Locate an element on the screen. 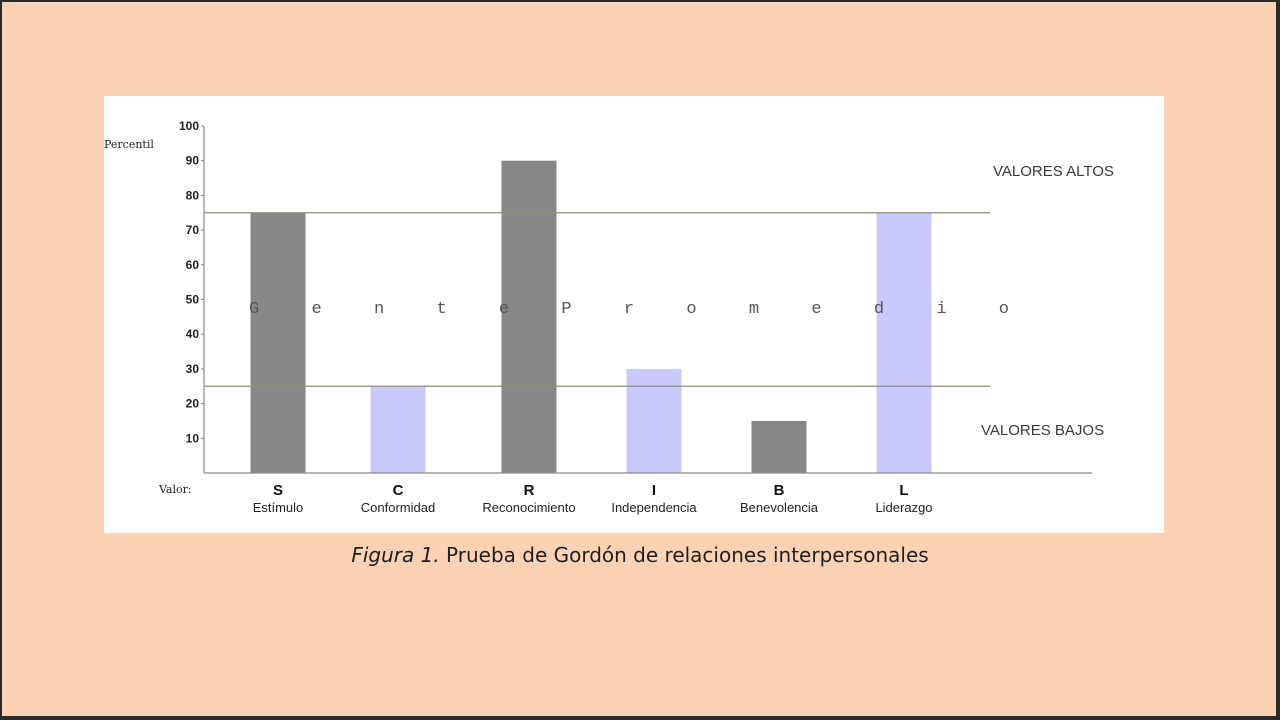 This screenshot has width=1280, height=720. y-tick-label: 40 is located at coordinates (193, 334).